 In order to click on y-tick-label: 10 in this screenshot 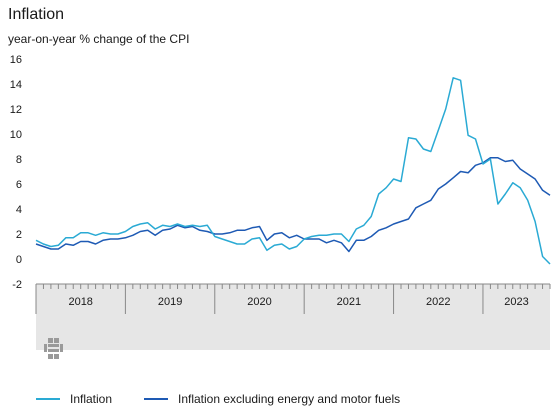, I will do `click(16, 135)`.